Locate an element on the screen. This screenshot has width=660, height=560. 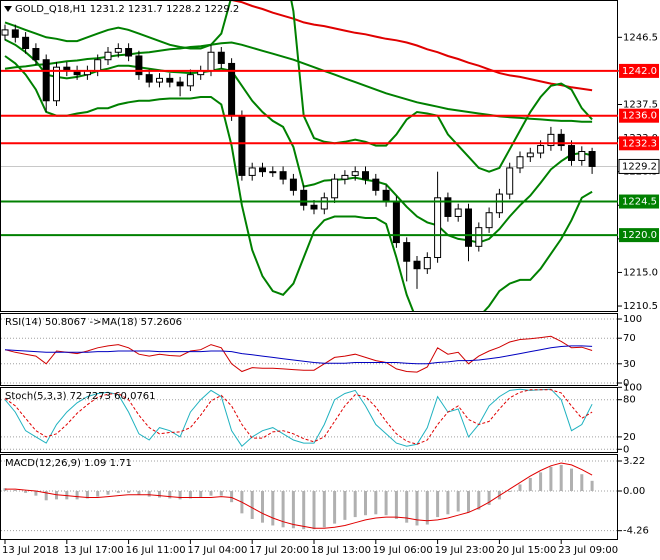
last-price-box is located at coordinates (639, 166).